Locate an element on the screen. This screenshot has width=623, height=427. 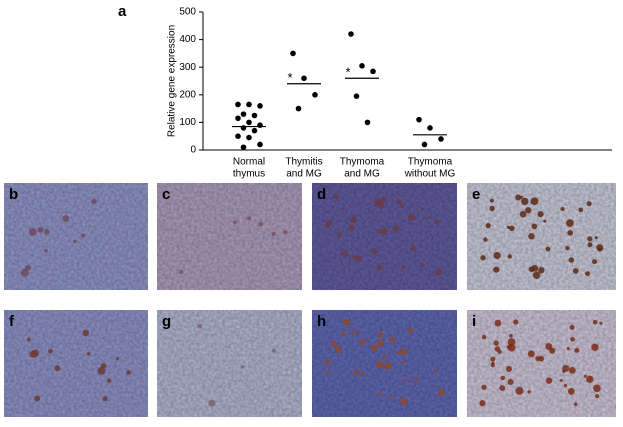
y-tick-label: 200 is located at coordinates (187, 94).